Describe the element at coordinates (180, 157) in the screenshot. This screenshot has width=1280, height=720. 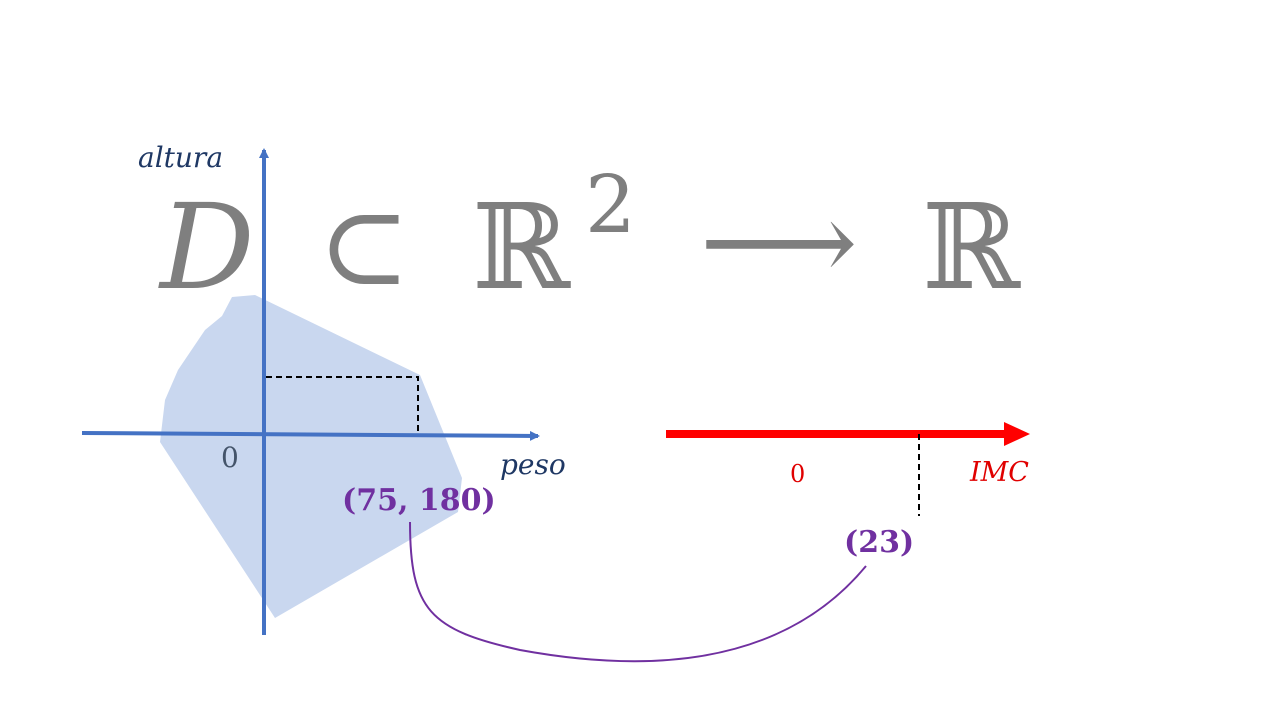
I see `y-axis-label: altura` at that location.